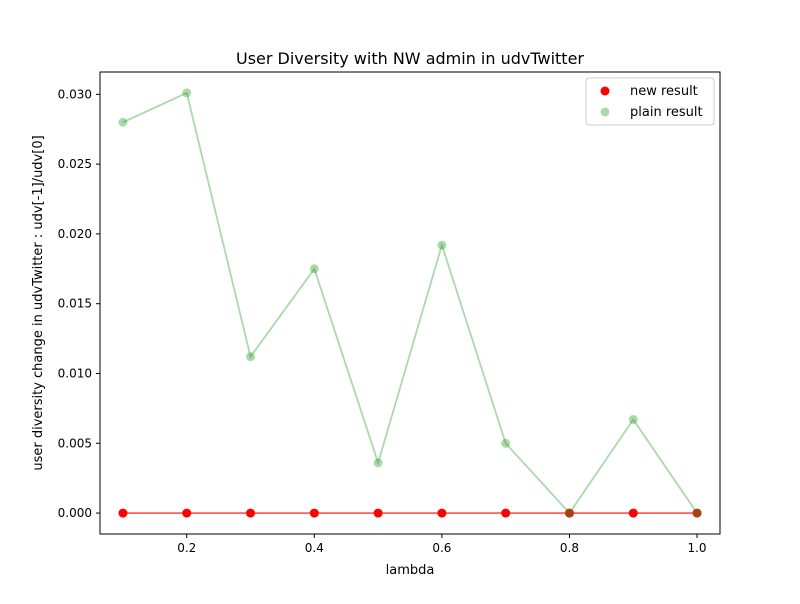  I want to click on y-tick-label: 0.025, so click(75, 164).